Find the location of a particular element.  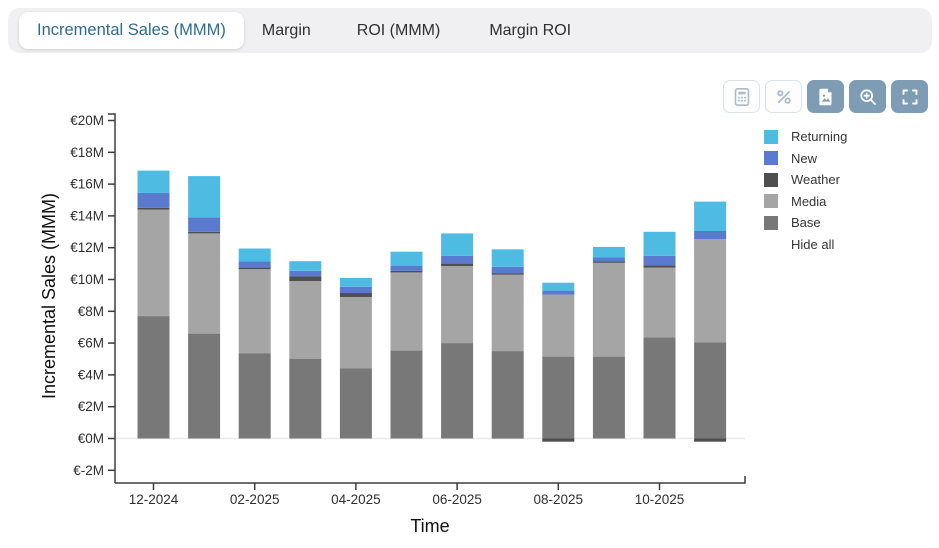

chart-toolbar is located at coordinates (825, 96).